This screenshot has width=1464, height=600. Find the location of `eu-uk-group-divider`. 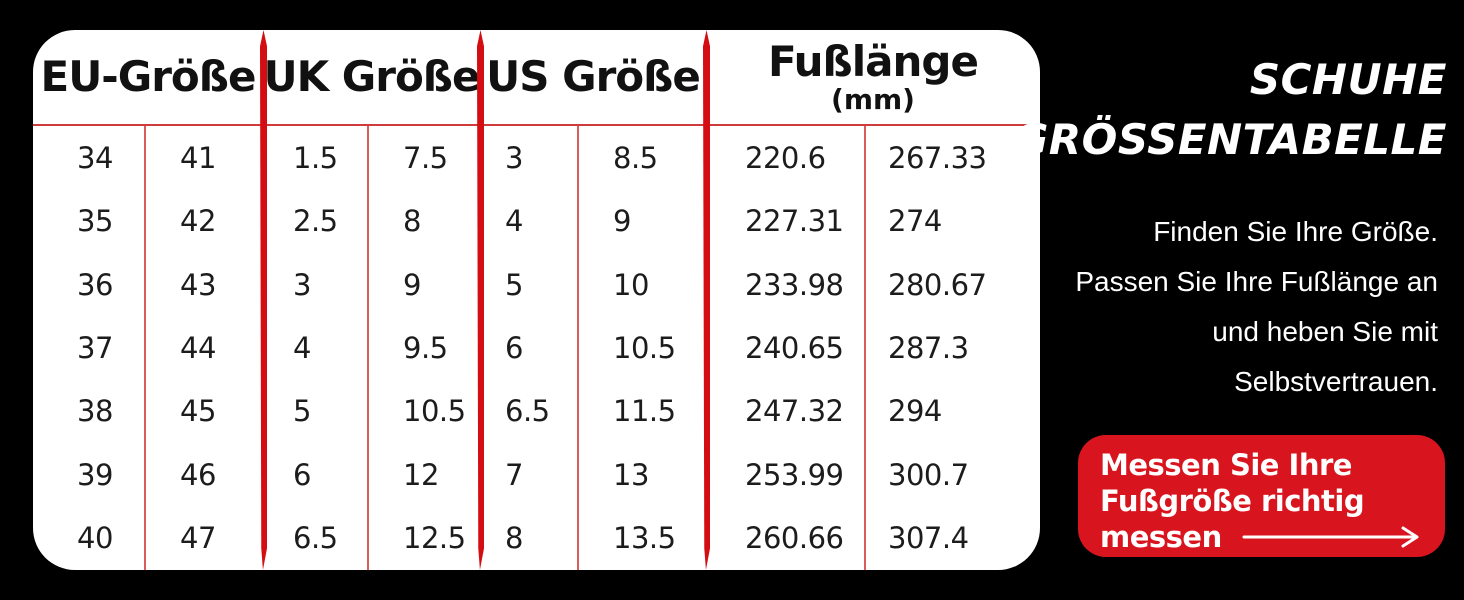

eu-uk-group-divider is located at coordinates (263, 300).